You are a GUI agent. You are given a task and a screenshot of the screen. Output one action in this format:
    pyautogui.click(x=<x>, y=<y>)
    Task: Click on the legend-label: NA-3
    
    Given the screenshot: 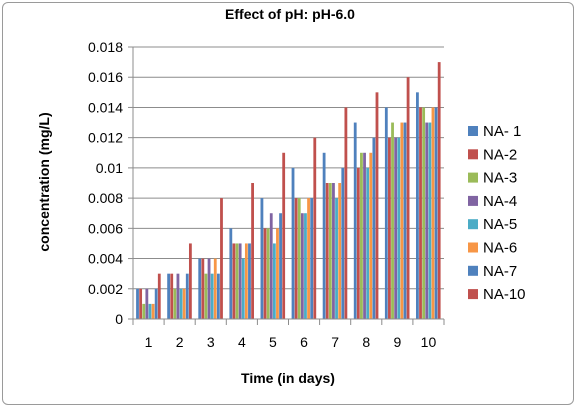 What is the action you would take?
    pyautogui.click(x=500, y=178)
    